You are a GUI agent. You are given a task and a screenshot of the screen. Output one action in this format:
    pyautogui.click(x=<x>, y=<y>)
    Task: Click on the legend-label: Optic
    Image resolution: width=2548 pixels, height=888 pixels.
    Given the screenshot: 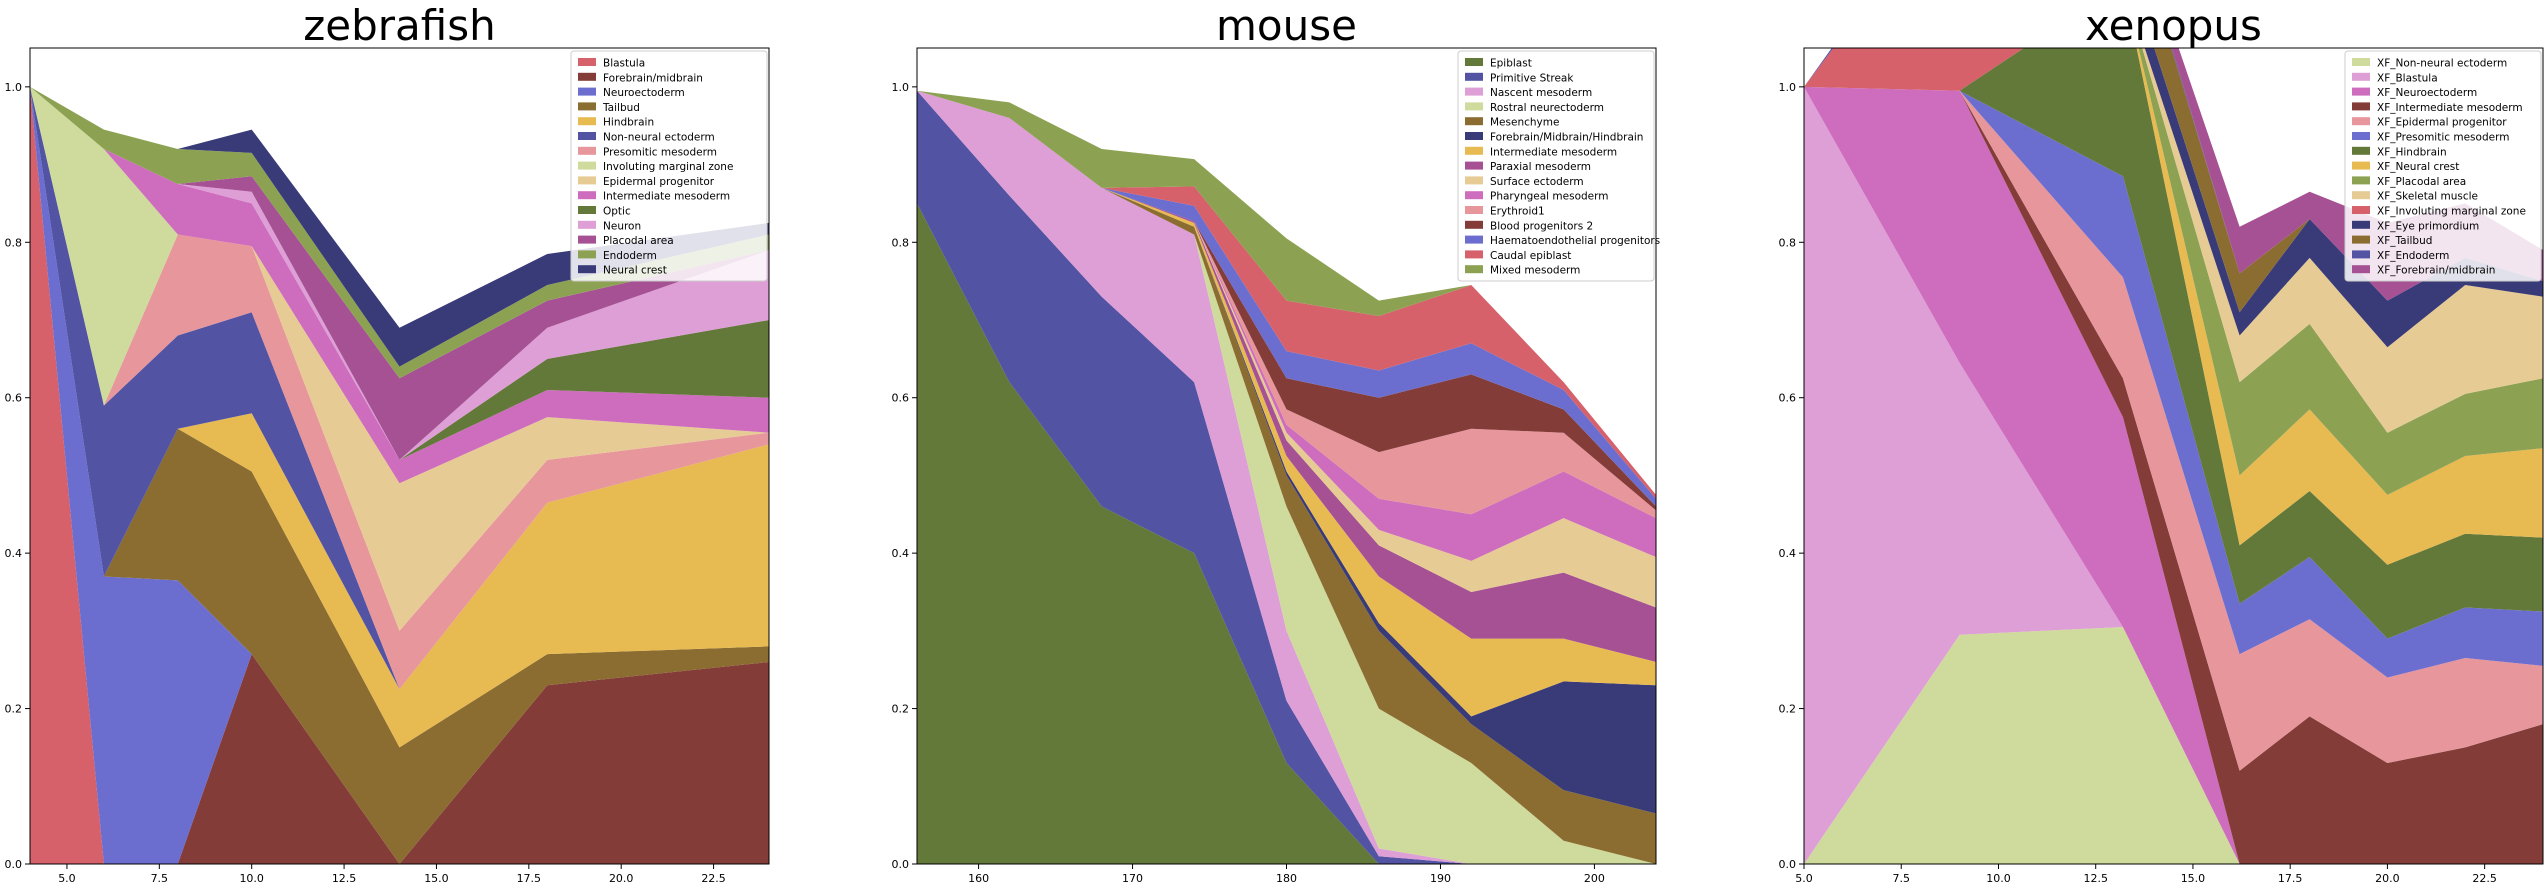 What is the action you would take?
    pyautogui.click(x=617, y=212)
    